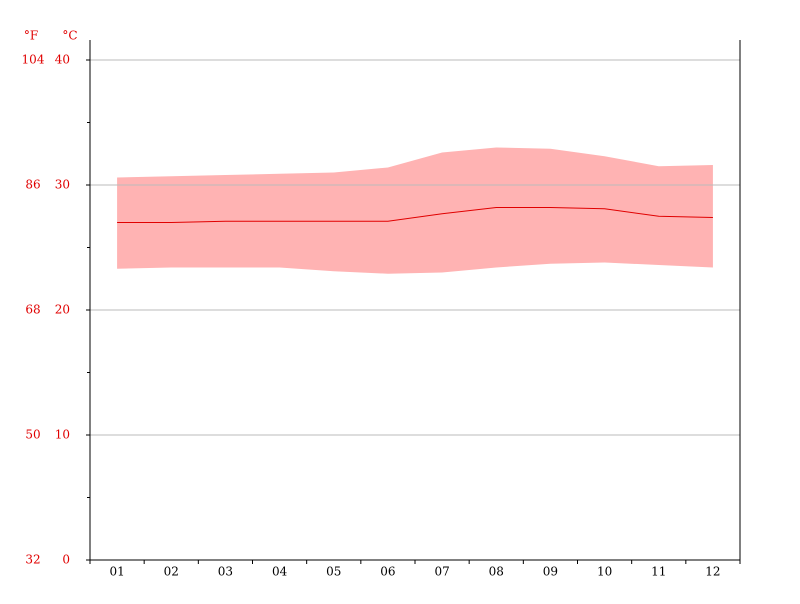 Image resolution: width=800 pixels, height=604 pixels. I want to click on y-tick-label: 30, so click(62, 185).